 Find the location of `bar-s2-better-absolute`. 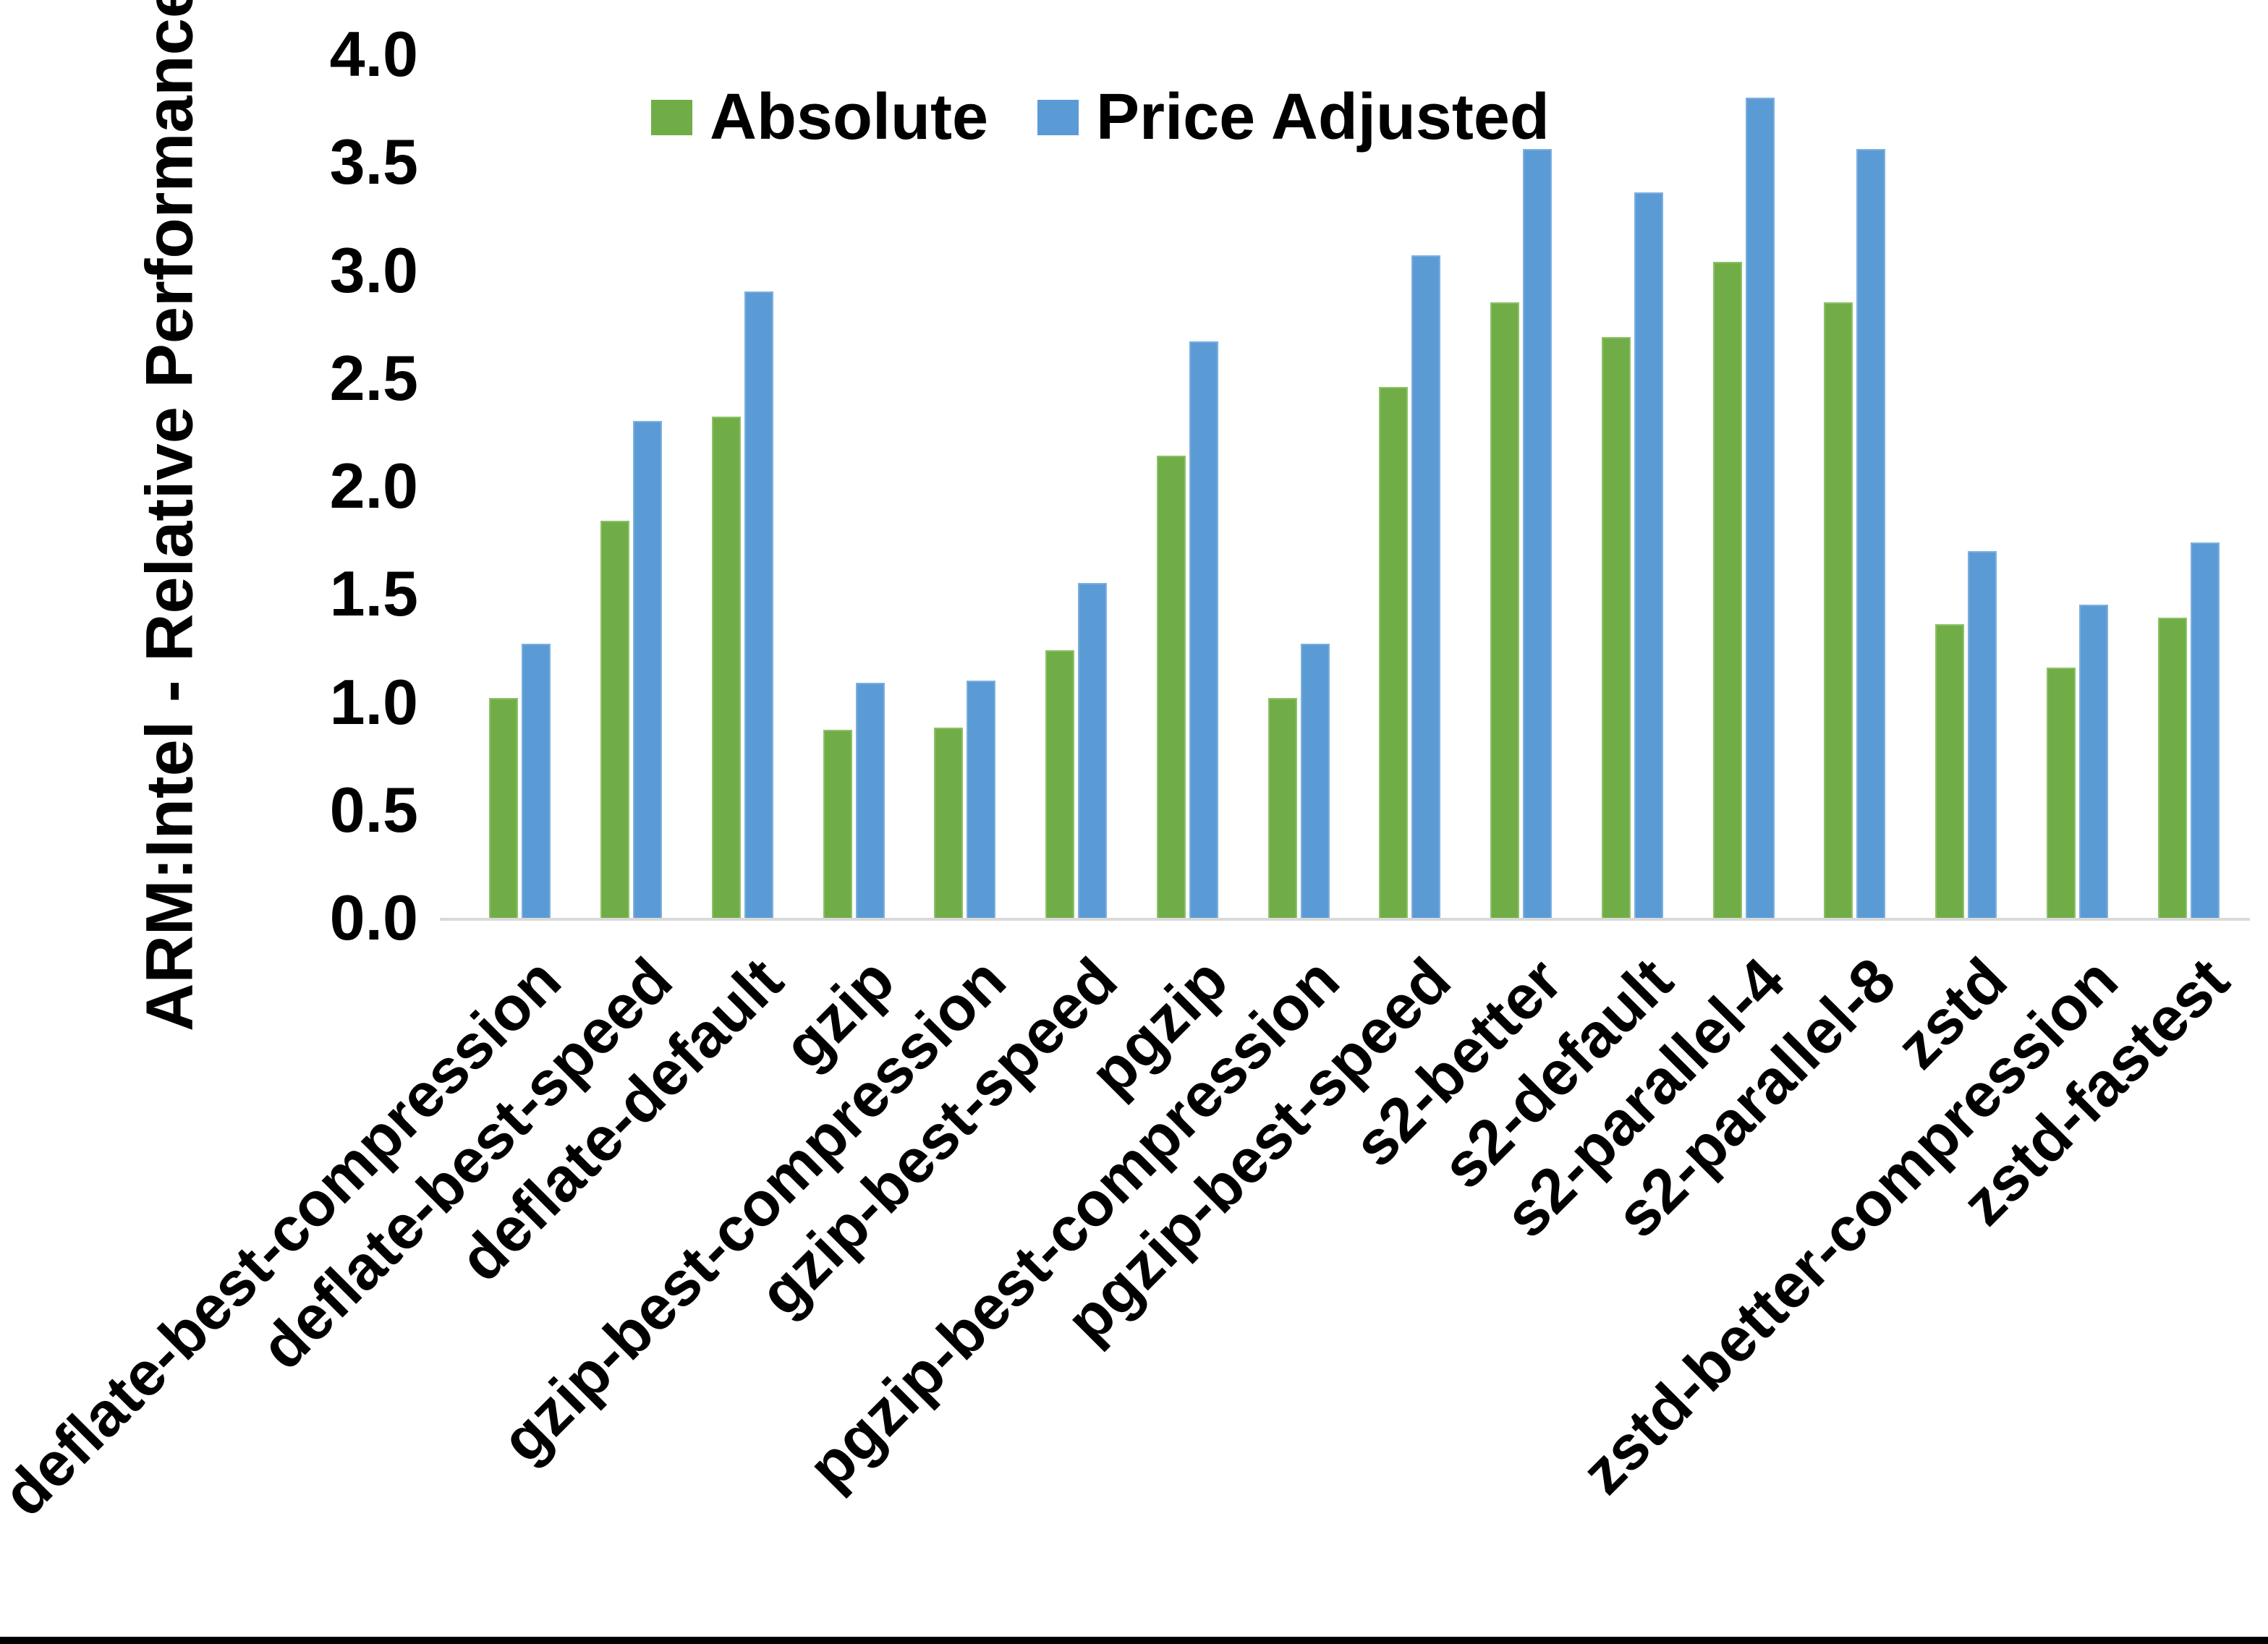

bar-s2-better-absolute is located at coordinates (1504, 610).